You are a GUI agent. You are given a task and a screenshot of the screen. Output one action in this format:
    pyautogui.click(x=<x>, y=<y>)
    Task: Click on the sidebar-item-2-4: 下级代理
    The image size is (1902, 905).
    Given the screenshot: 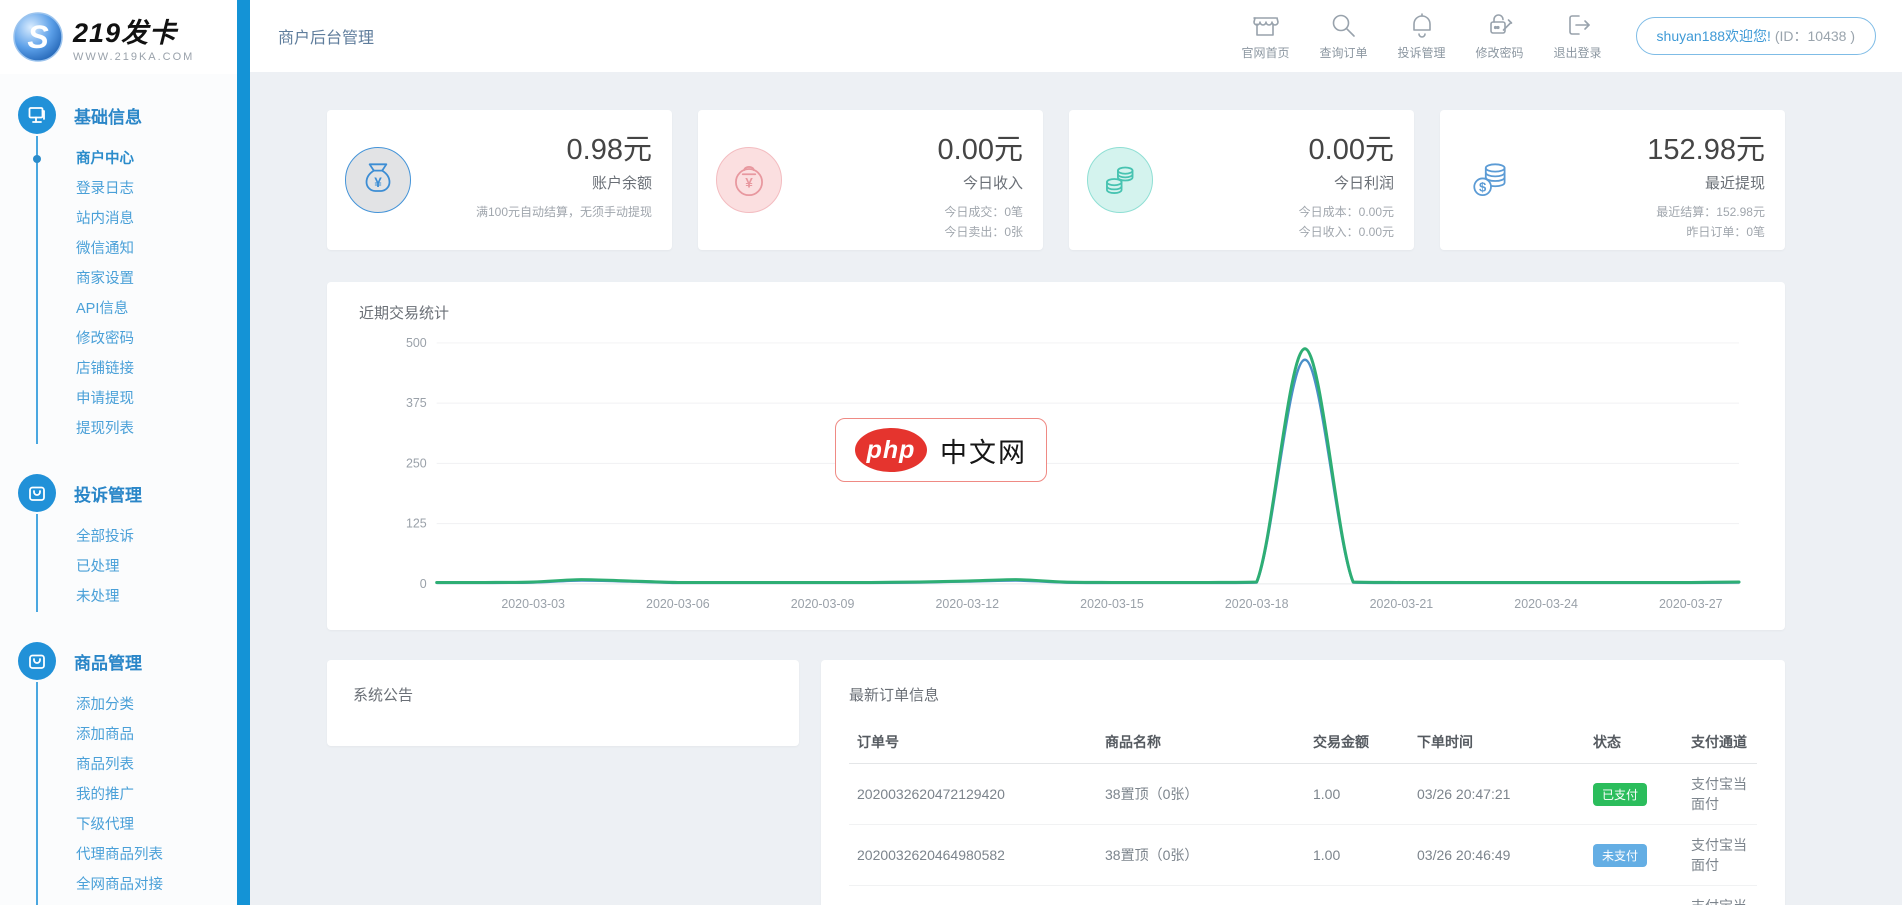 What is the action you would take?
    pyautogui.click(x=105, y=825)
    